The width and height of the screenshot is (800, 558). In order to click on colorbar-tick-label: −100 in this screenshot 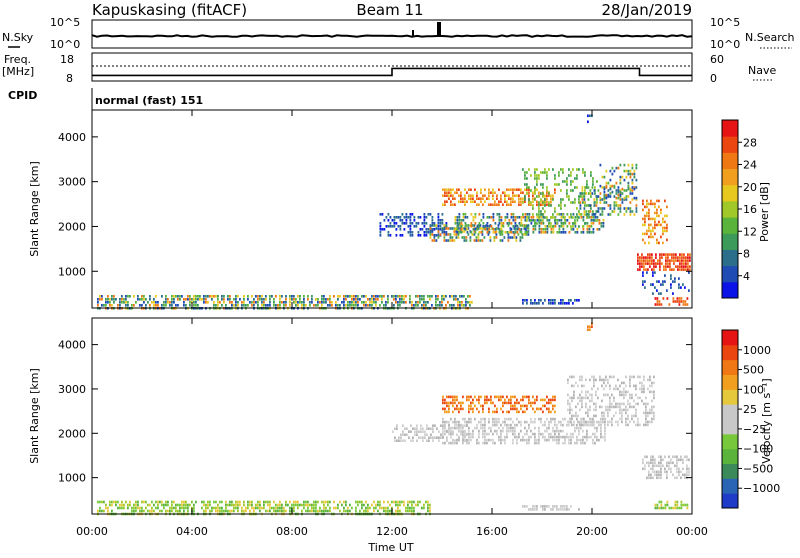, I will do `click(758, 449)`.